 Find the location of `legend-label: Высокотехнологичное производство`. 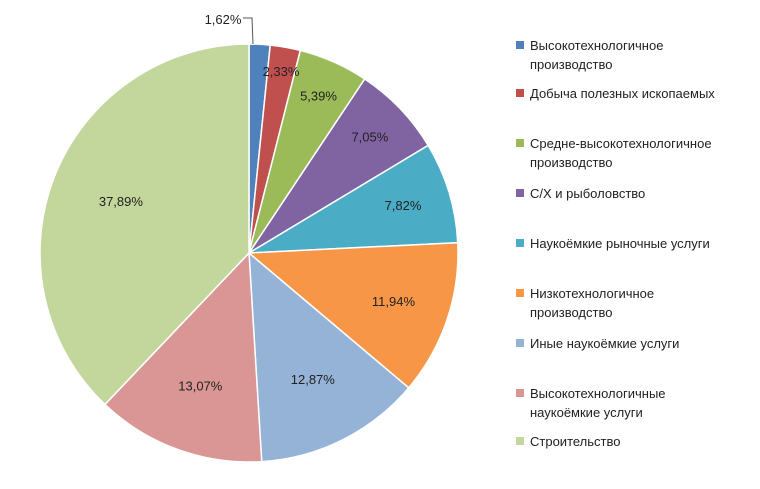

legend-label: Высокотехнологичное производство is located at coordinates (597, 55).